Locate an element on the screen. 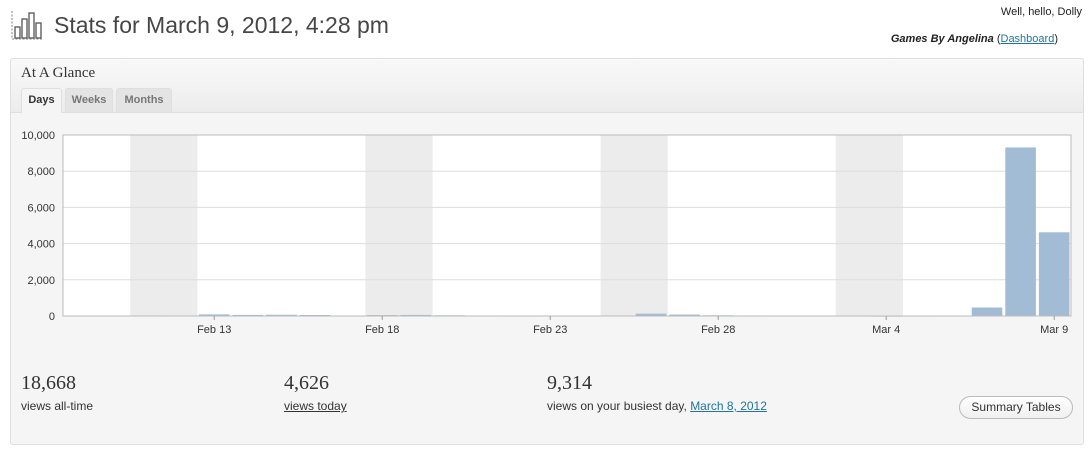 The width and height of the screenshot is (1090, 453). stat-busiest-label: views on your busiest day, March 8, 2012 is located at coordinates (657, 406).